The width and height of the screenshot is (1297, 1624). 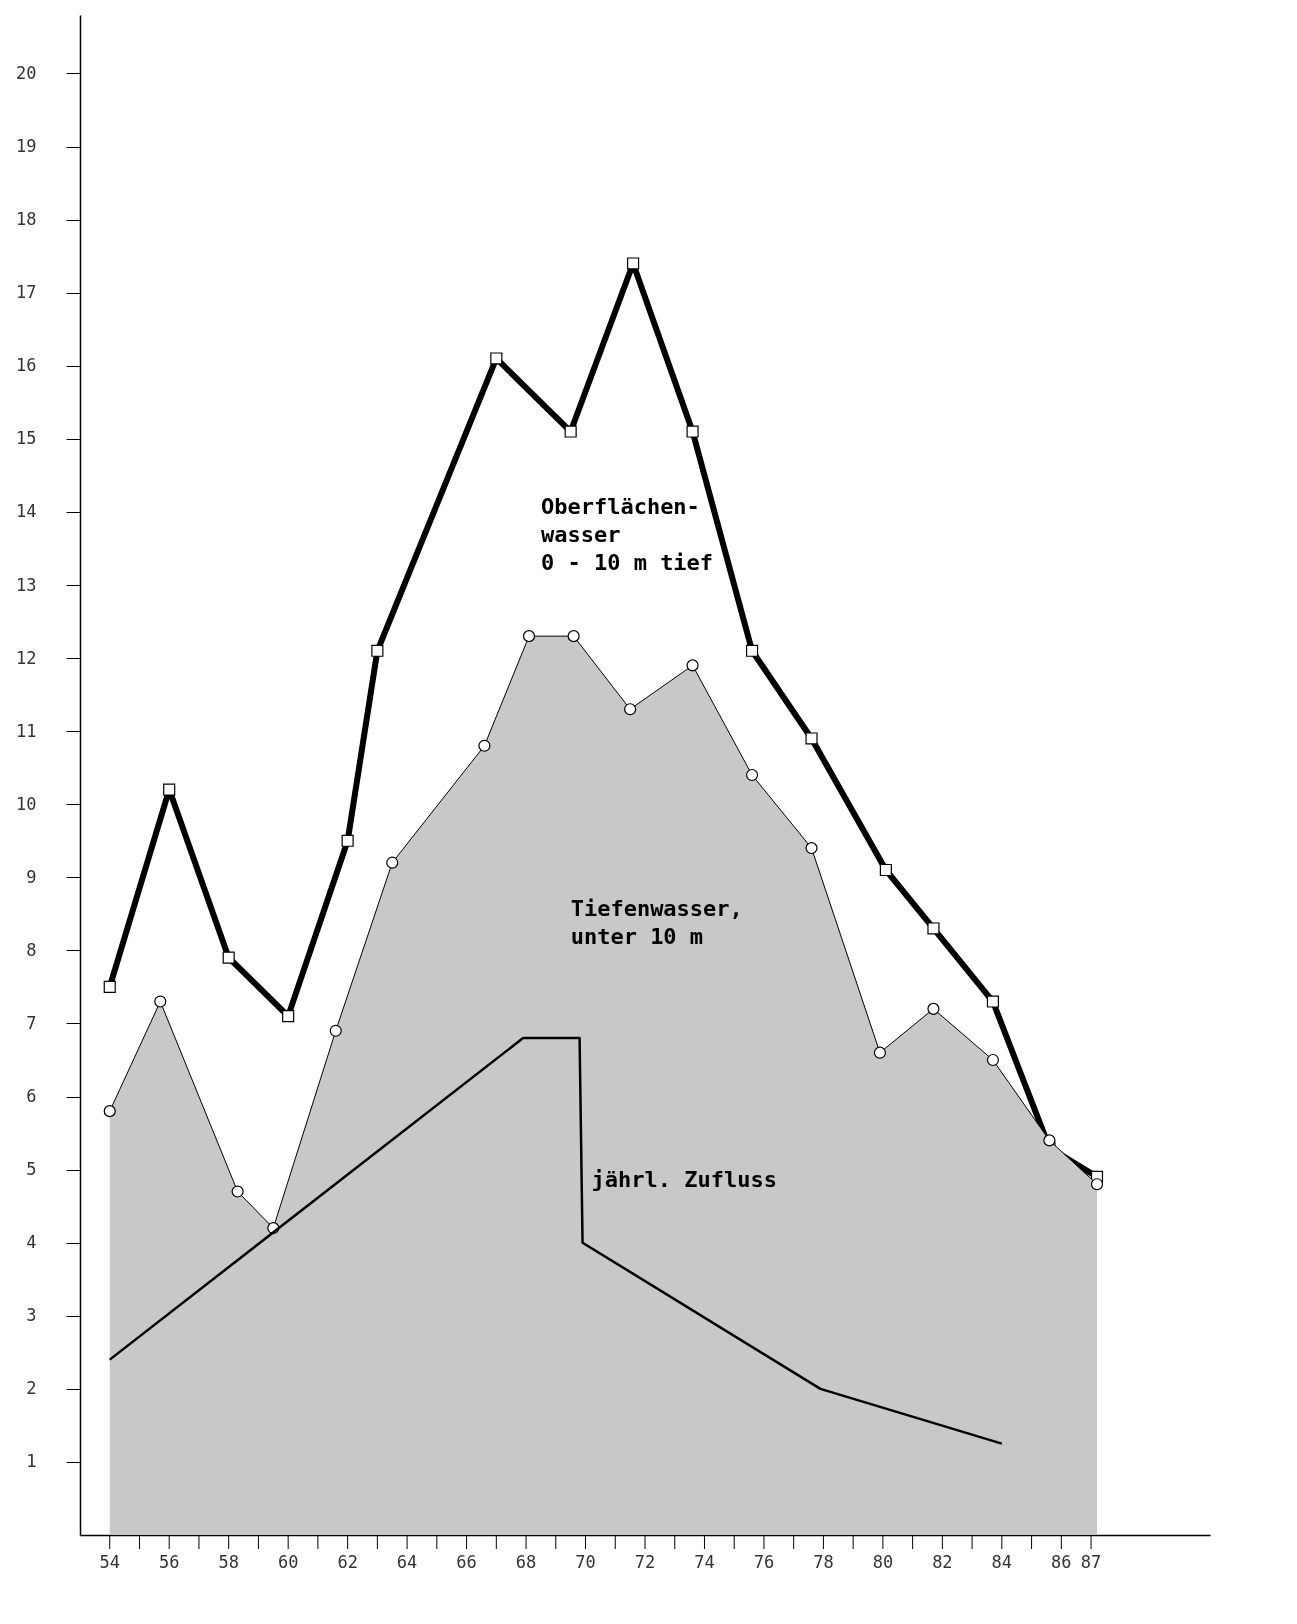 I want to click on y-tick-label: 2, so click(x=31, y=1388).